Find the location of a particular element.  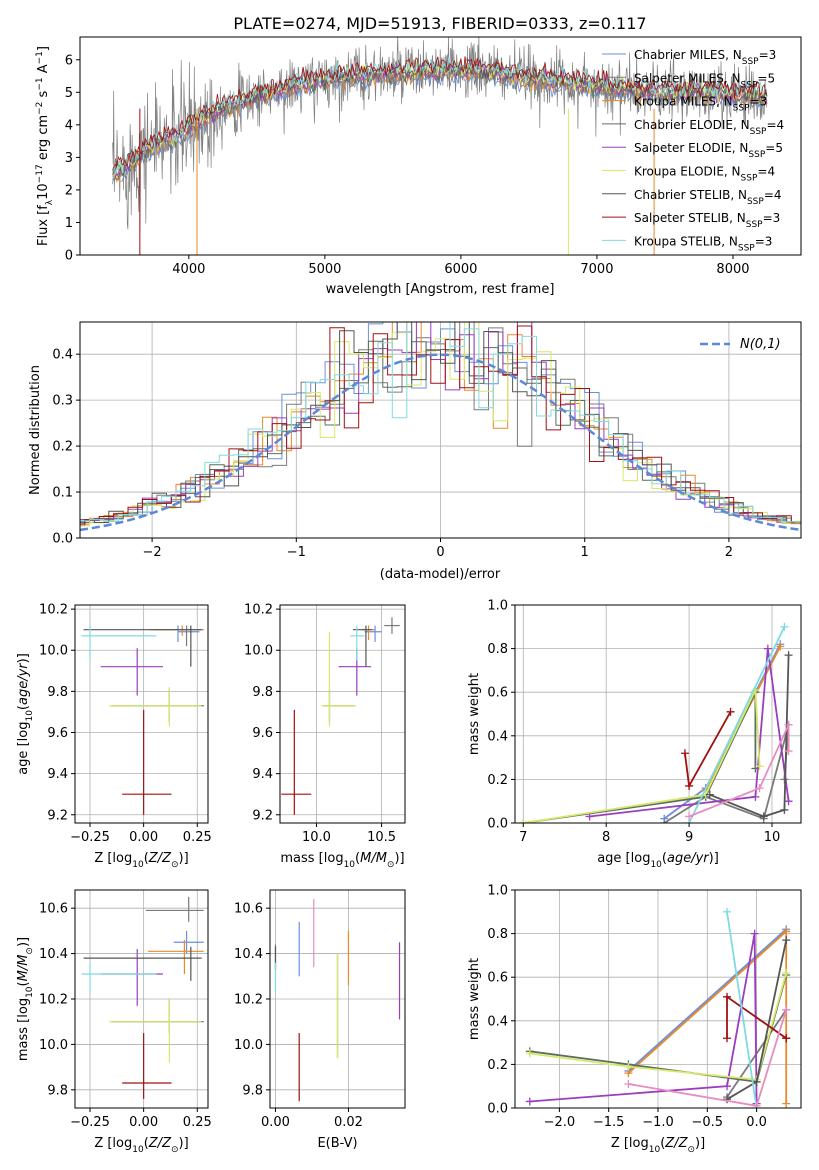

y-tick-label: 0.0 is located at coordinates (497, 824).